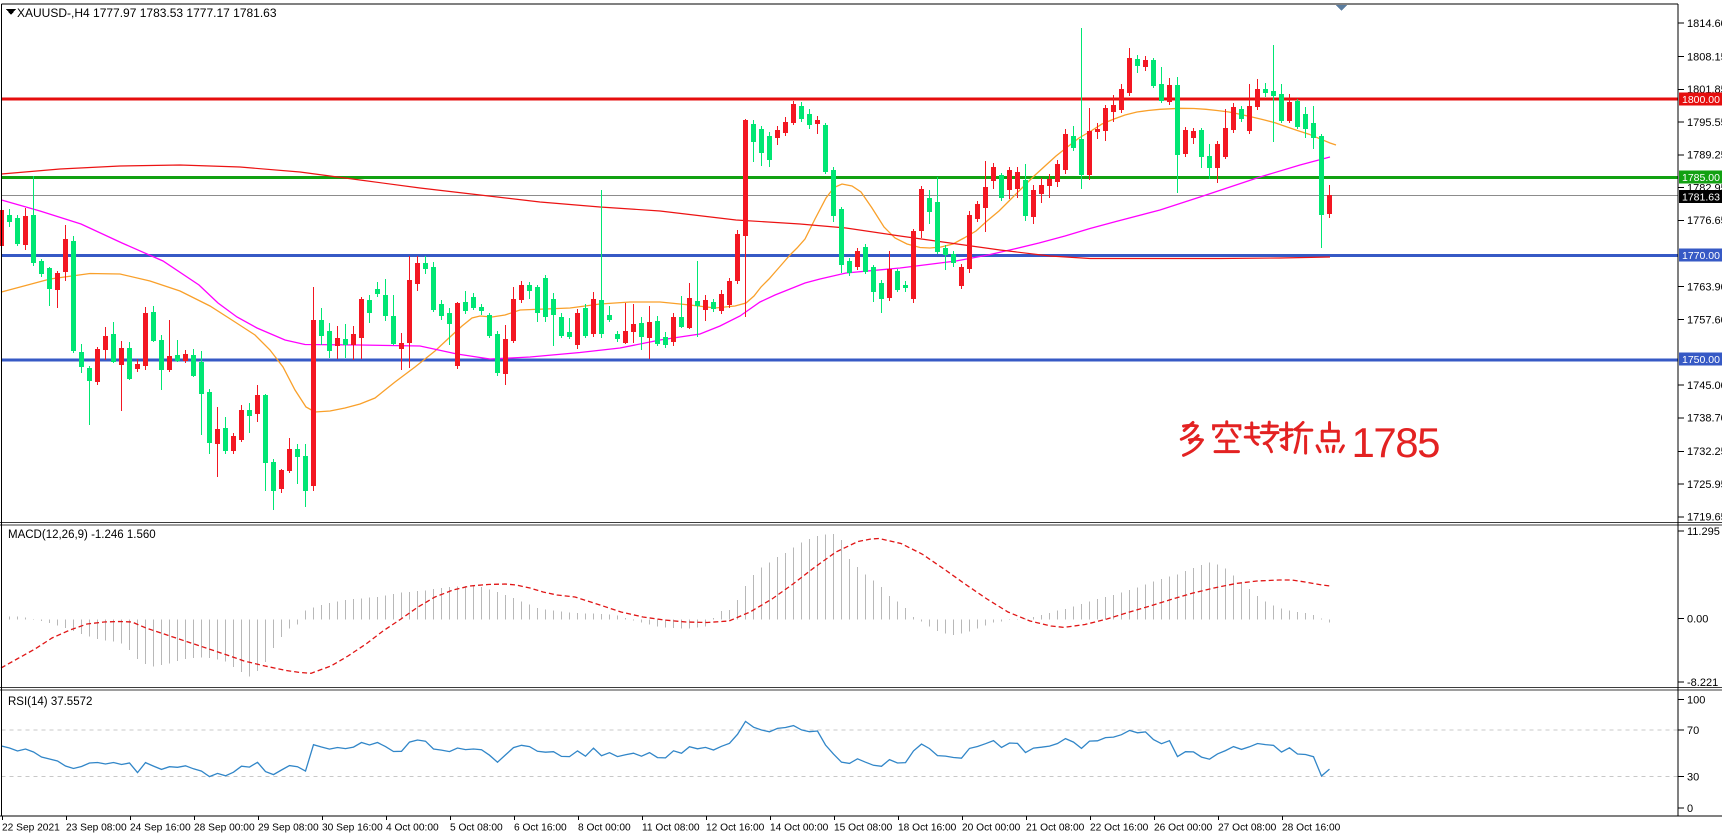 The width and height of the screenshot is (1722, 836). I want to click on svg-text: 6 Oct 16:00, so click(540, 828).